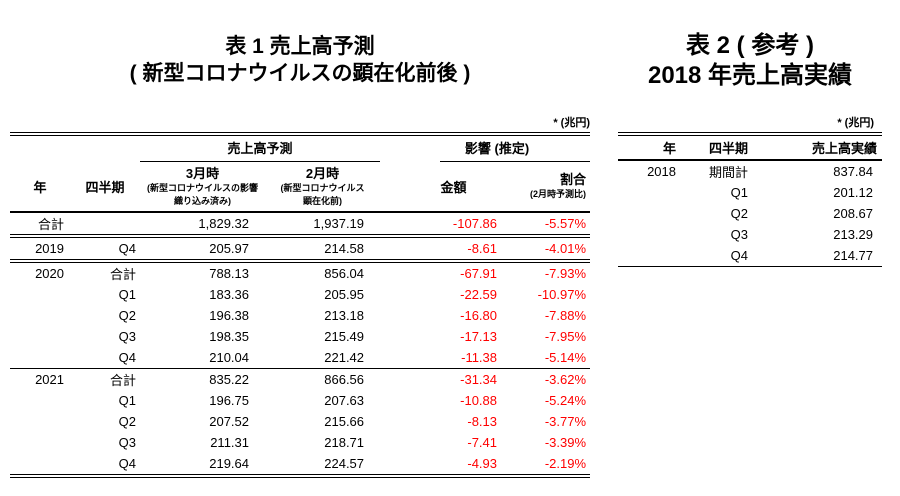 The width and height of the screenshot is (900, 496). Describe the element at coordinates (75, 149) in the screenshot. I see `group-header-spacer` at that location.